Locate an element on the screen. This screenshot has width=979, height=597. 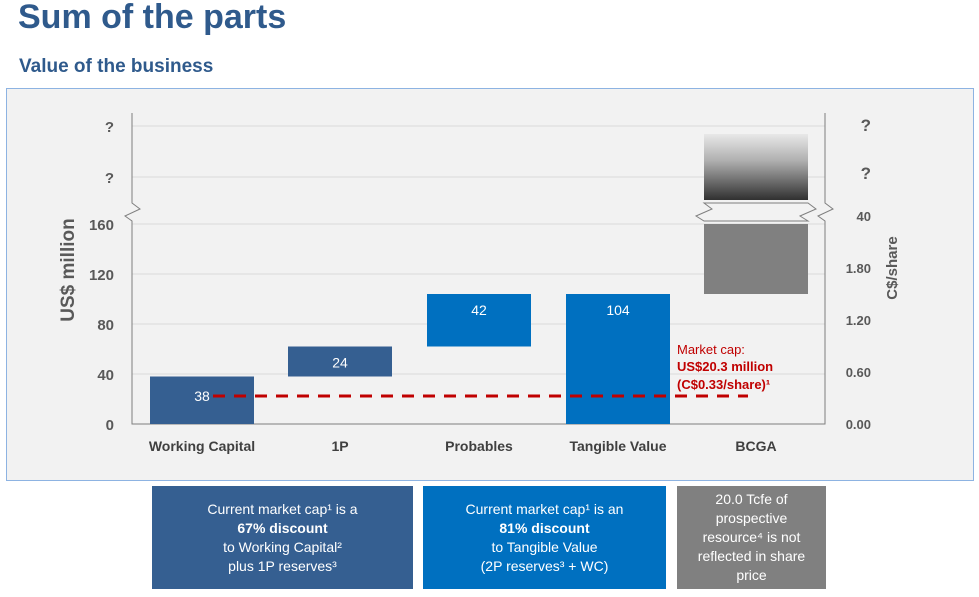
box-text: (2P reserves³ + WC) is located at coordinates (544, 565).